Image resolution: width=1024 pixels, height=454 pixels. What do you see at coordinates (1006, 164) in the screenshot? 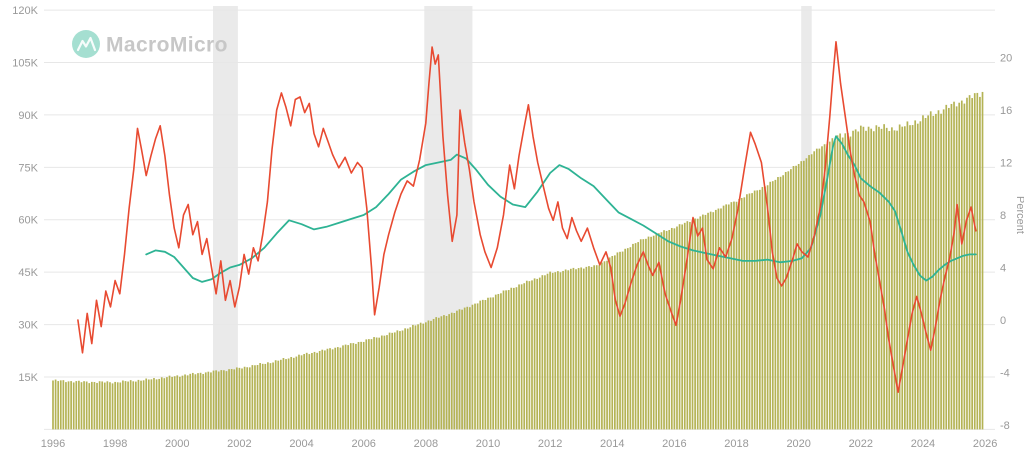
I see `svg-text: 12` at bounding box center [1006, 164].